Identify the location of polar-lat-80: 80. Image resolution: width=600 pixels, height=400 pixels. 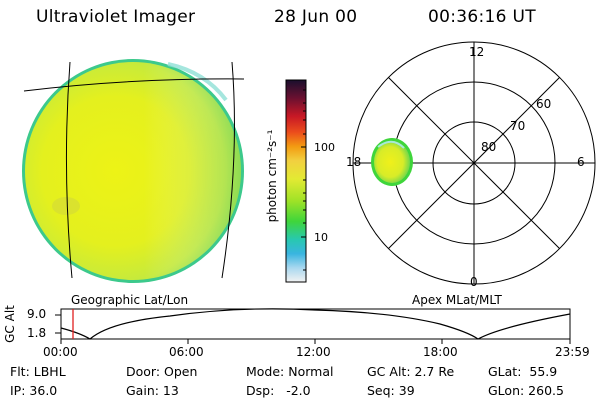
(489, 147).